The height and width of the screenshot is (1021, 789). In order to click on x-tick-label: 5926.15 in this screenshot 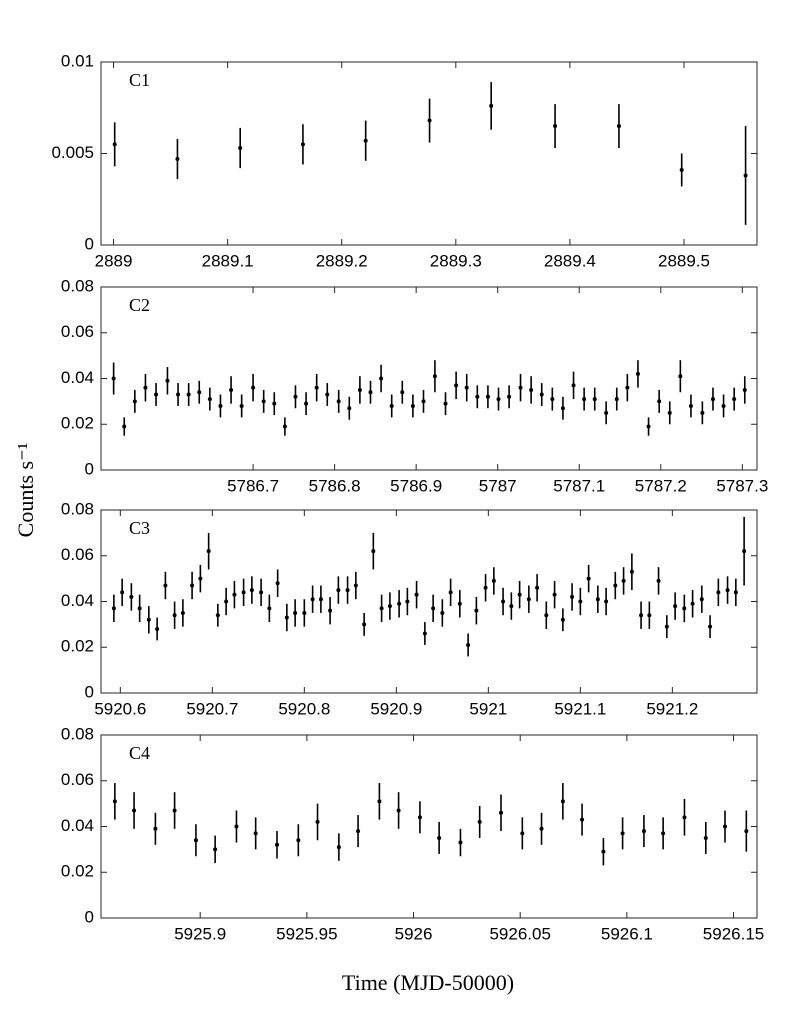, I will do `click(733, 933)`.